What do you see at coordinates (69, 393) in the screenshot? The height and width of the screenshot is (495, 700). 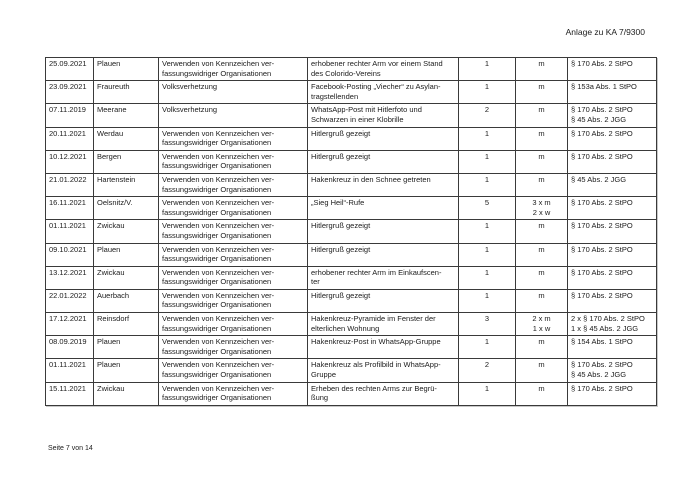 I see `cell-date: 15.11.2021` at bounding box center [69, 393].